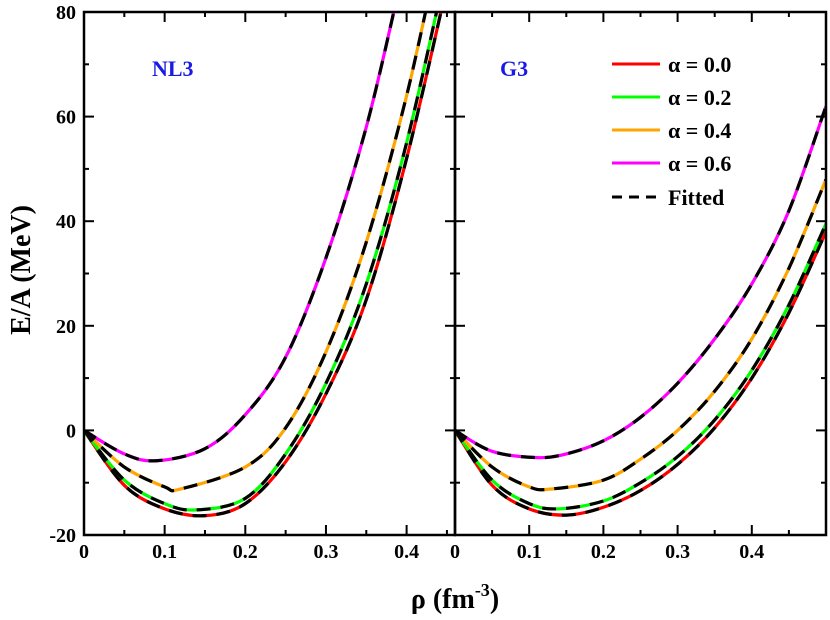 The image size is (830, 620). What do you see at coordinates (66, 118) in the screenshot?
I see `y-tick-label: 60` at bounding box center [66, 118].